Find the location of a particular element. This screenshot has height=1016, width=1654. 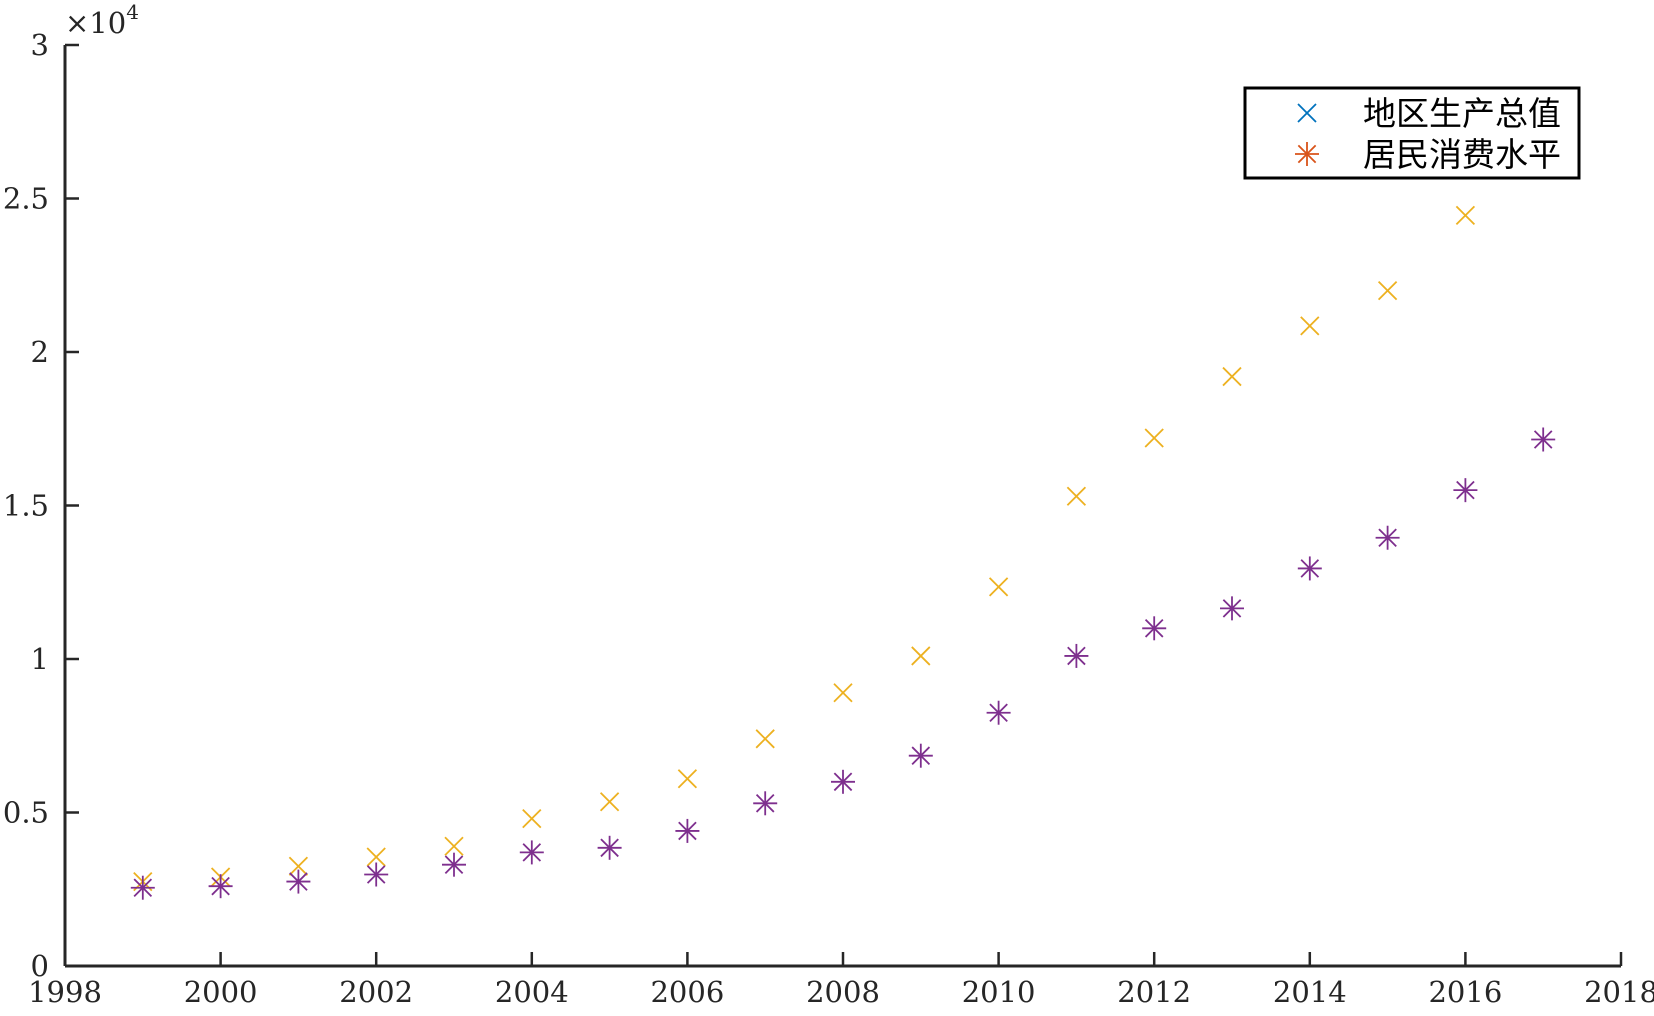

x-tick-label: 2018 is located at coordinates (1619, 992).